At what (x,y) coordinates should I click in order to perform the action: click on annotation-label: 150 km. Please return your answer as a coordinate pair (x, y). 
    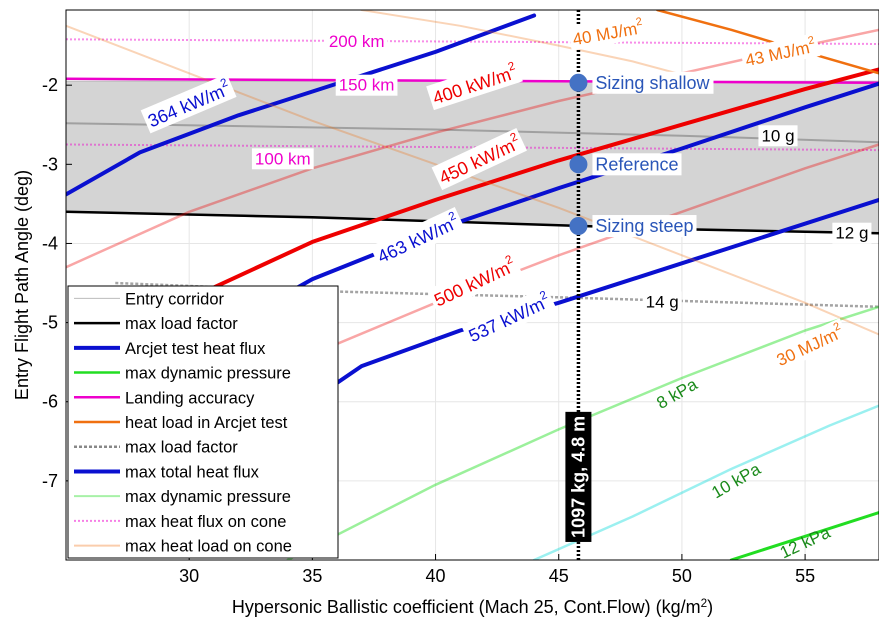
    Looking at the image, I should click on (367, 85).